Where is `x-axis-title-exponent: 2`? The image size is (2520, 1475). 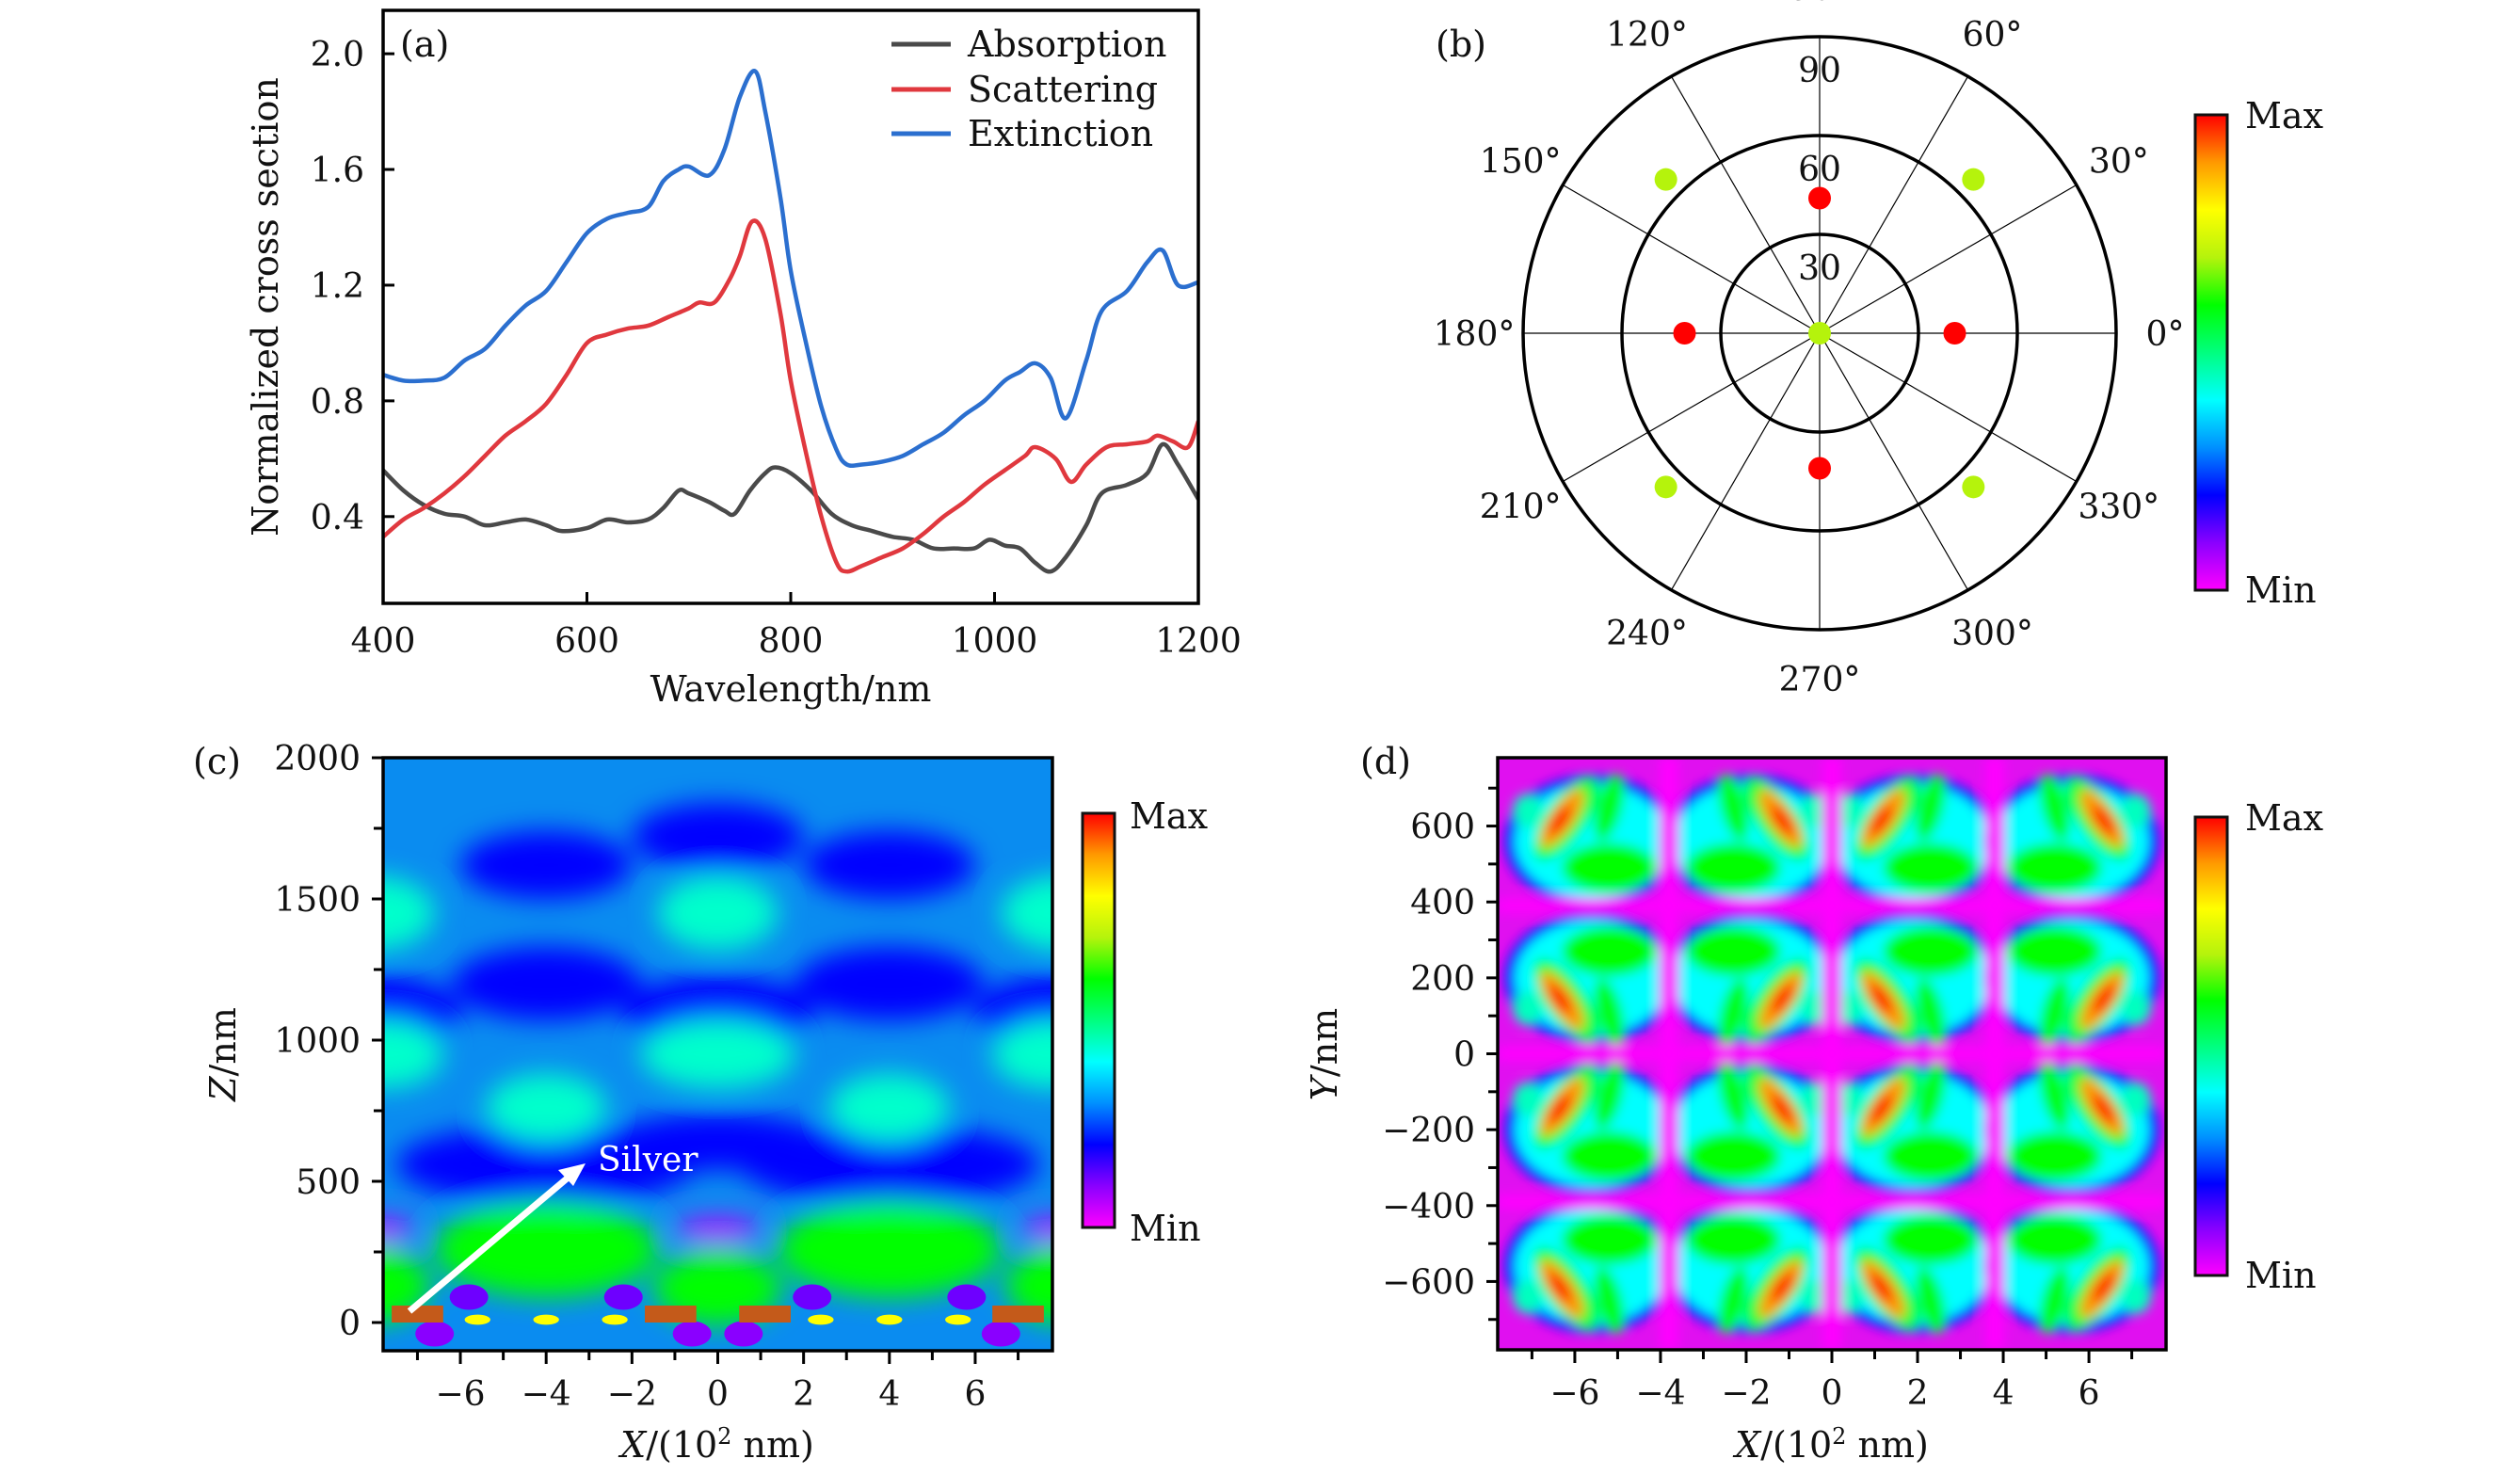 x-axis-title-exponent: 2 is located at coordinates (724, 1436).